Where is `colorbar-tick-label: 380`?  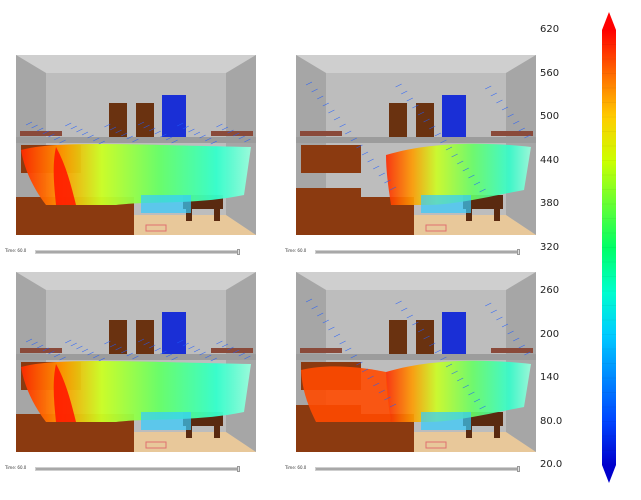 colorbar-tick-label: 380 is located at coordinates (550, 203).